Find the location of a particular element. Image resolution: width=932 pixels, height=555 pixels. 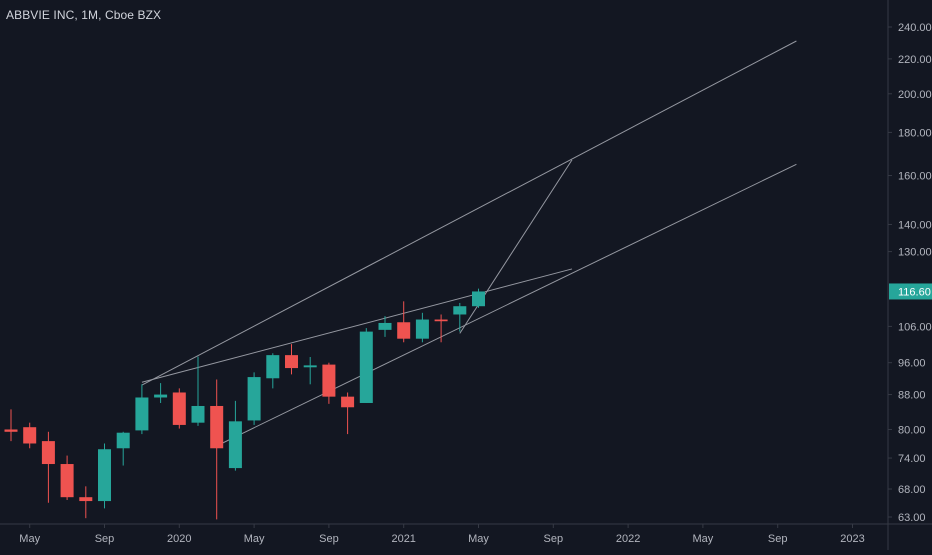

chart-title: ABBVIE INC, 1M, Cboe BZX is located at coordinates (84, 15).